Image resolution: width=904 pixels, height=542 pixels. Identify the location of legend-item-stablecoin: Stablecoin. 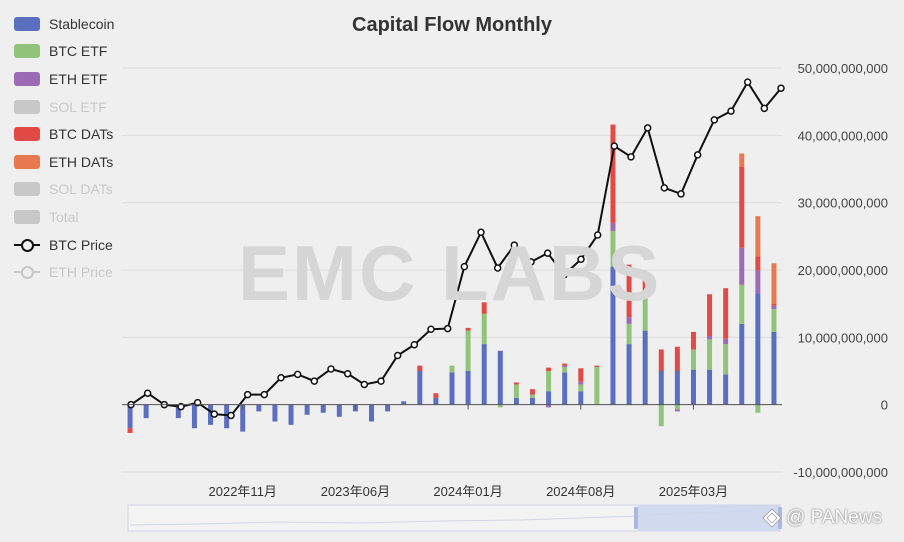
(84, 24).